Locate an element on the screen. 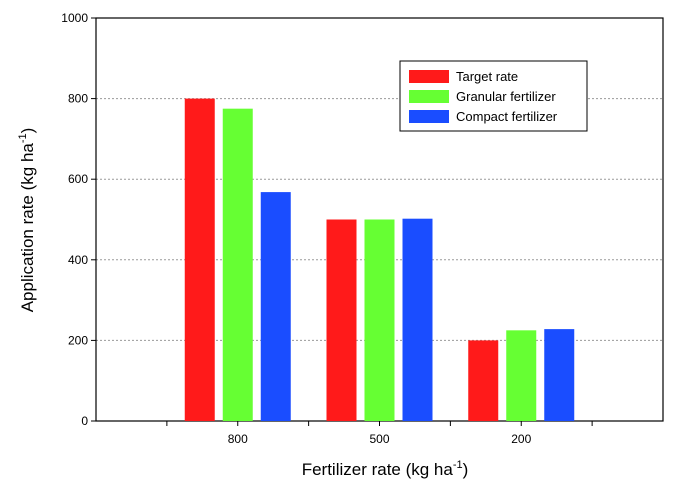 Image resolution: width=682 pixels, height=490 pixels. y-axis: 0 200 400 600 800 1000 is located at coordinates (78, 219).